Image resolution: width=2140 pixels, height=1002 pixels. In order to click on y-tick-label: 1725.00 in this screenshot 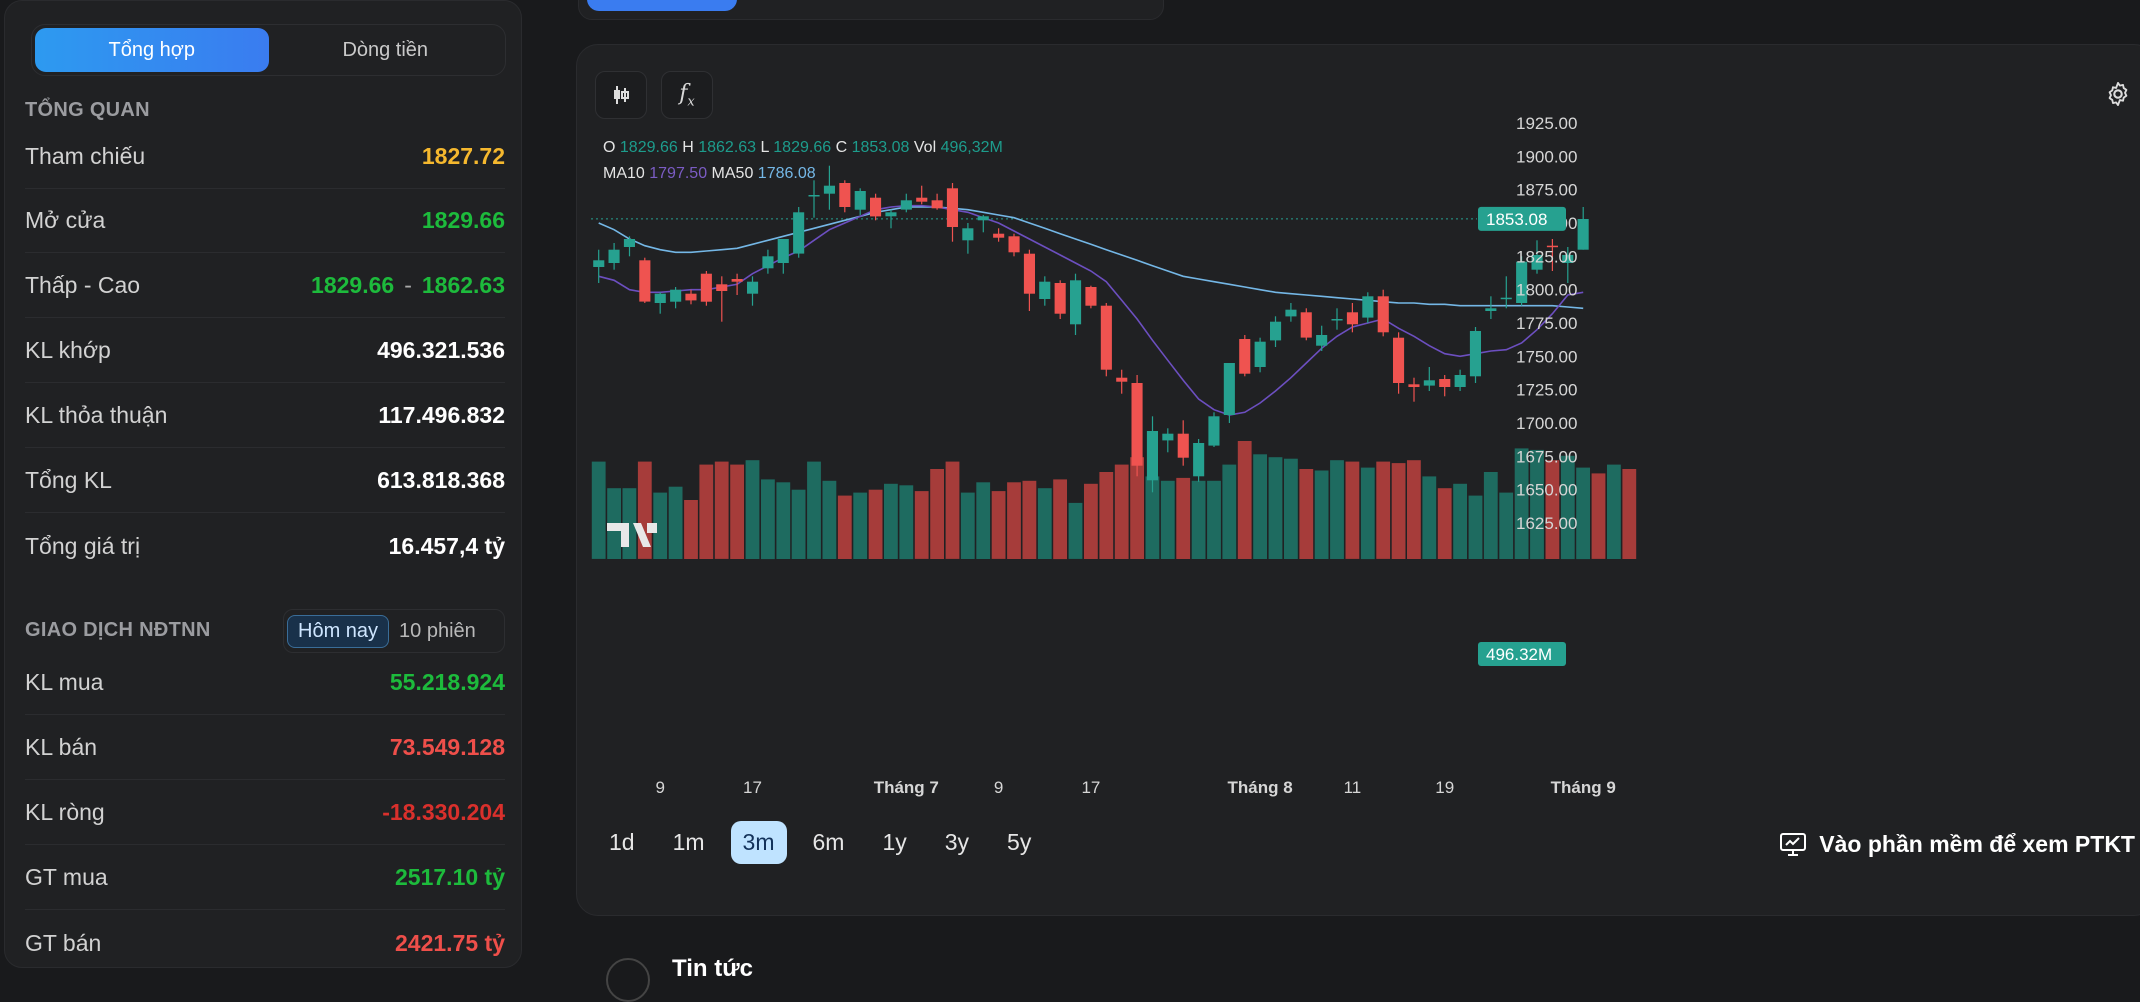, I will do `click(1546, 390)`.